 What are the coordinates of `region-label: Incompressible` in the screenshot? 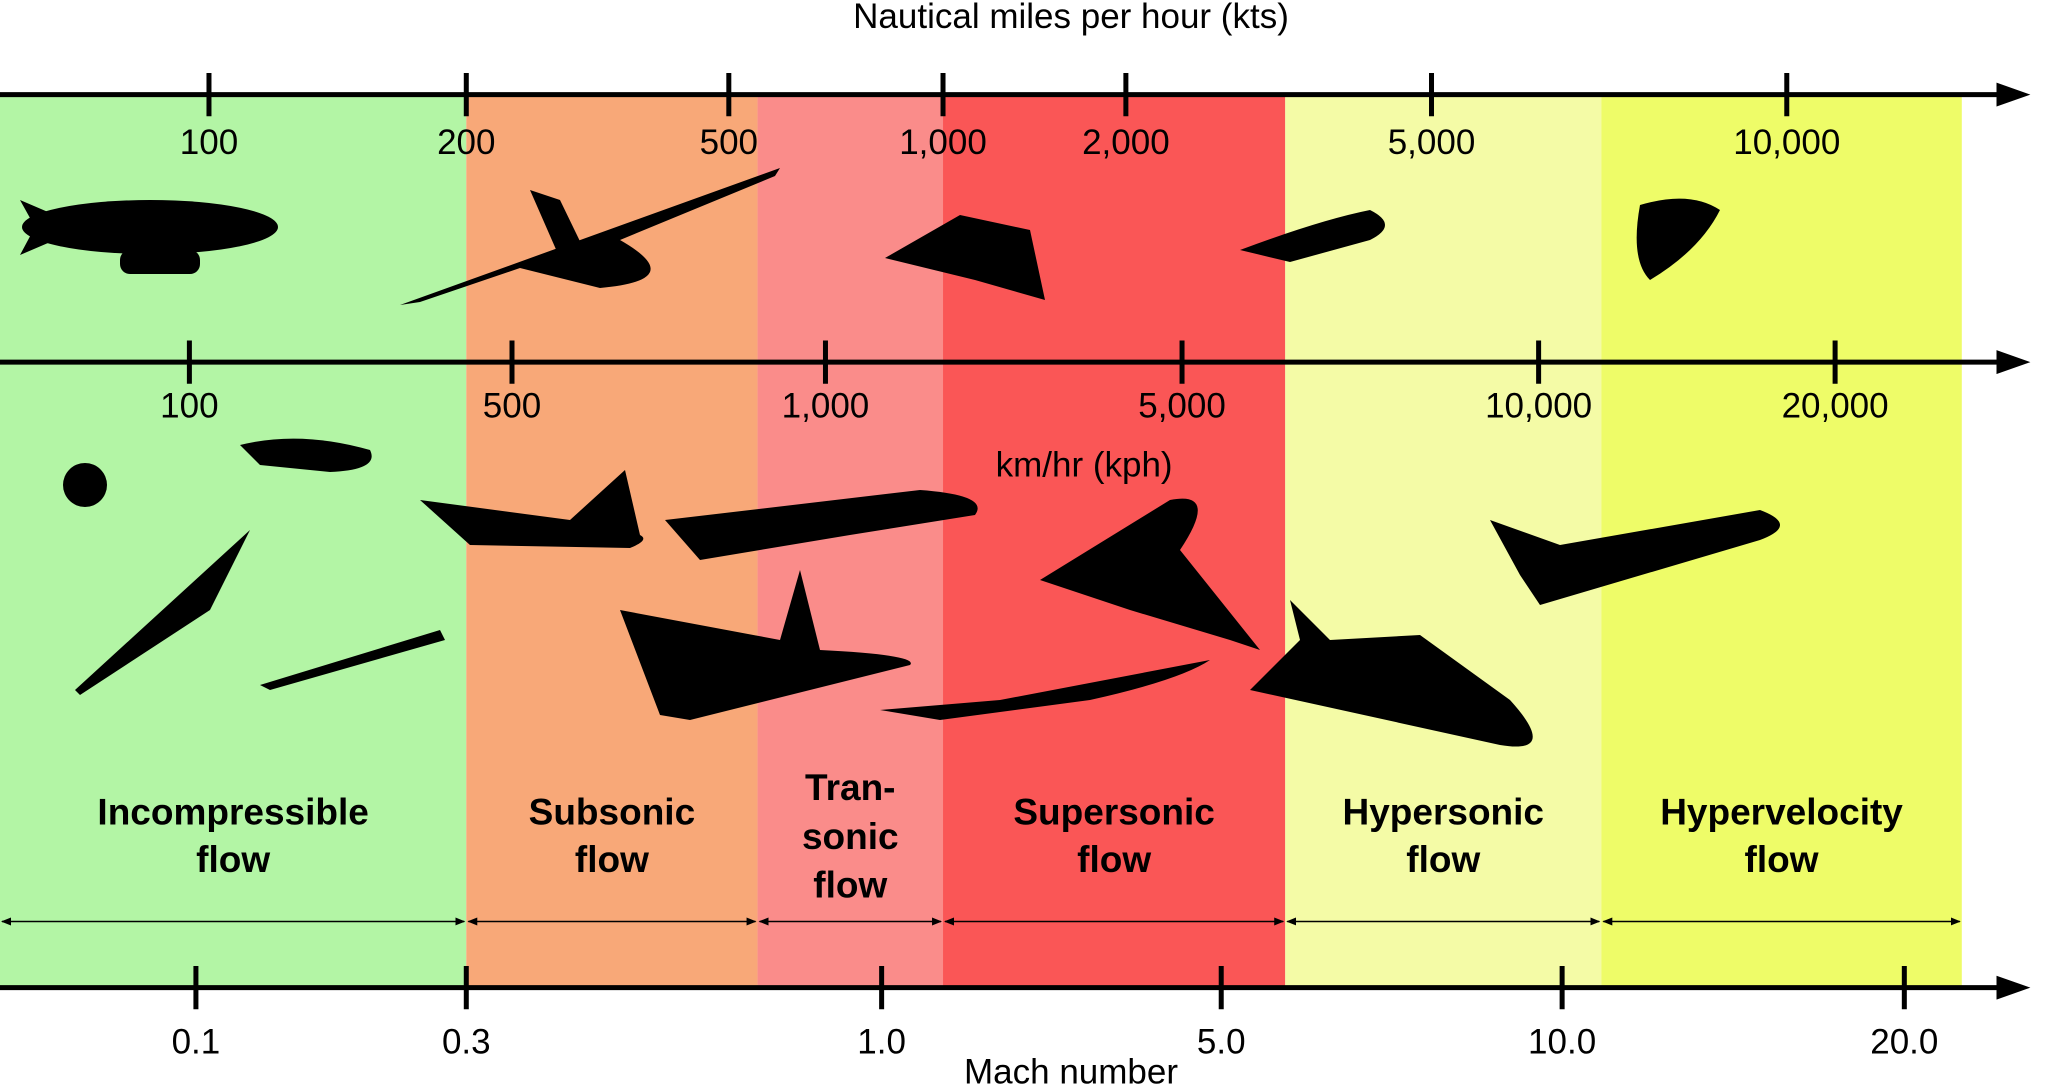 It's located at (232, 812).